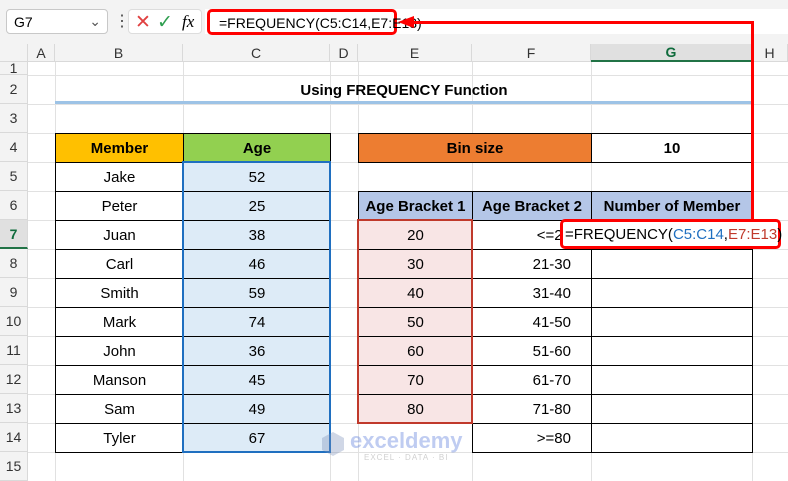 The height and width of the screenshot is (481, 788). What do you see at coordinates (770, 53) in the screenshot?
I see `column-header-H: H` at bounding box center [770, 53].